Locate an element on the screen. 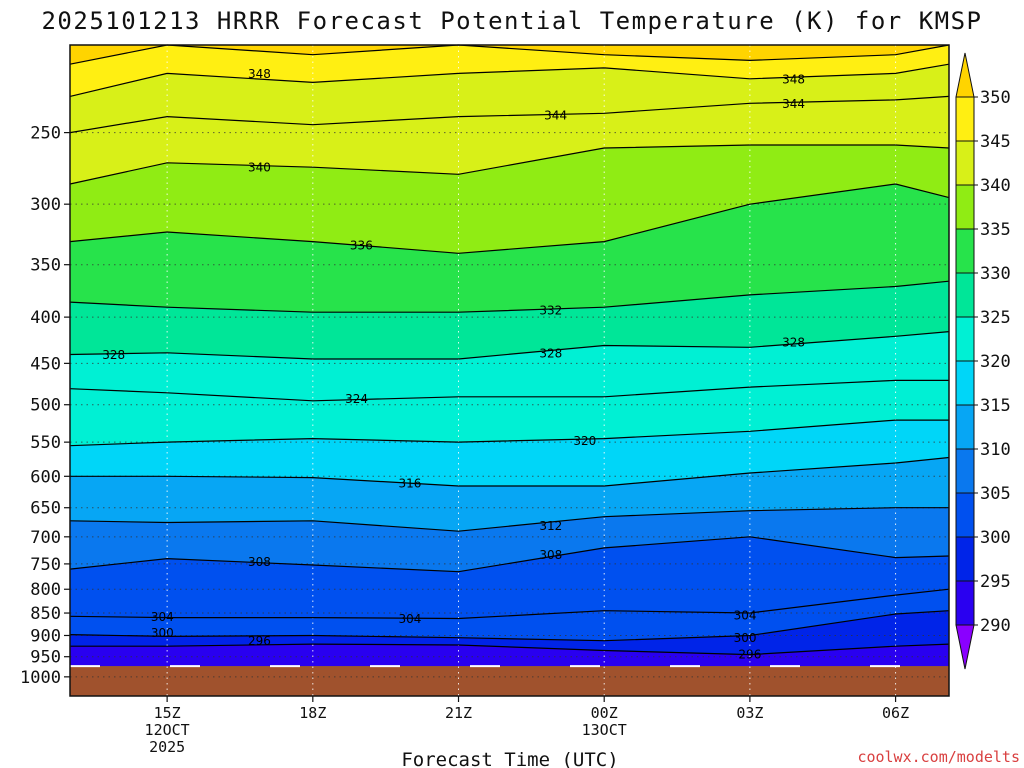  ground-layer is located at coordinates (509, 680).